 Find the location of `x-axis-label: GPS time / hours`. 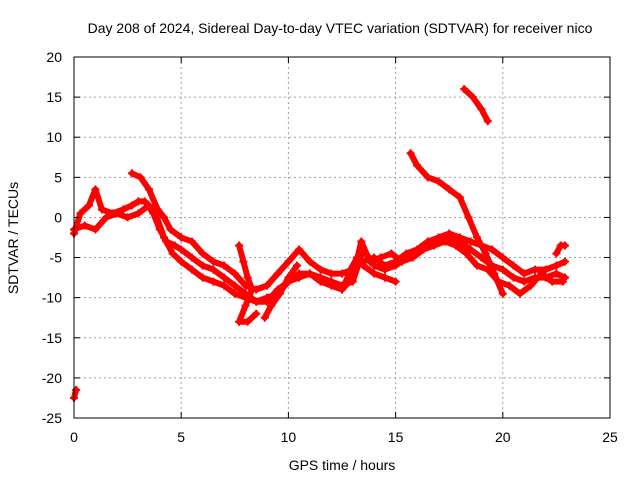

x-axis-label: GPS time / hours is located at coordinates (342, 465).